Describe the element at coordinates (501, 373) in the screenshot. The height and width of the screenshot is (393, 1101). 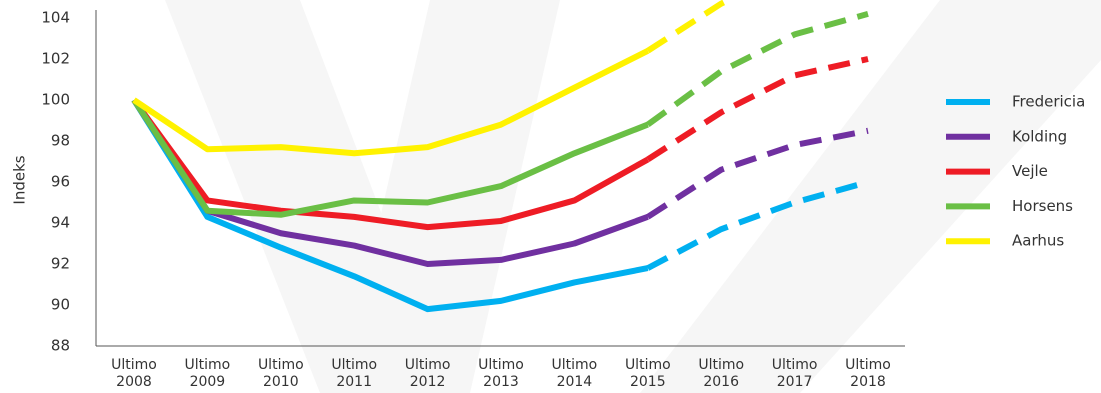
I see `x-tick-label: Ultimo 2013` at that location.